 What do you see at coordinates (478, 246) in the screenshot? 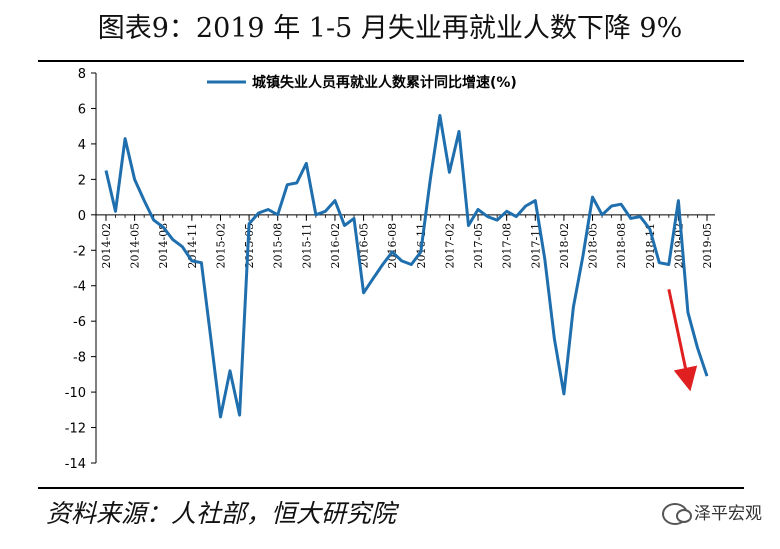
I see `x-tick-label: 2017-05` at bounding box center [478, 246].